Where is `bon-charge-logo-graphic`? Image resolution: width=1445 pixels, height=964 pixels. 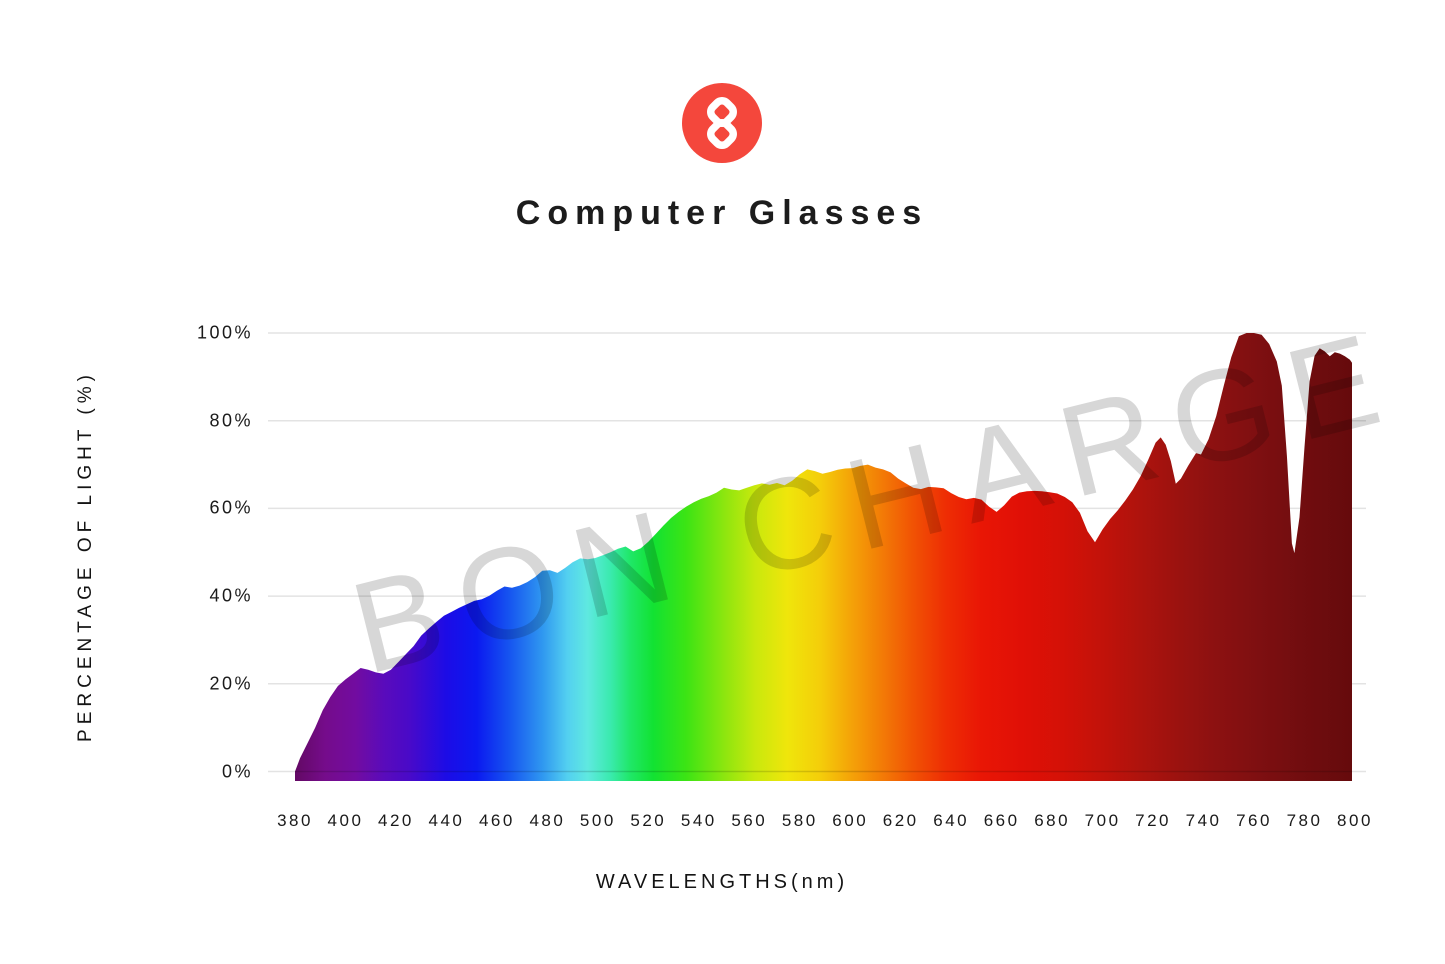 bon-charge-logo-graphic is located at coordinates (722, 123).